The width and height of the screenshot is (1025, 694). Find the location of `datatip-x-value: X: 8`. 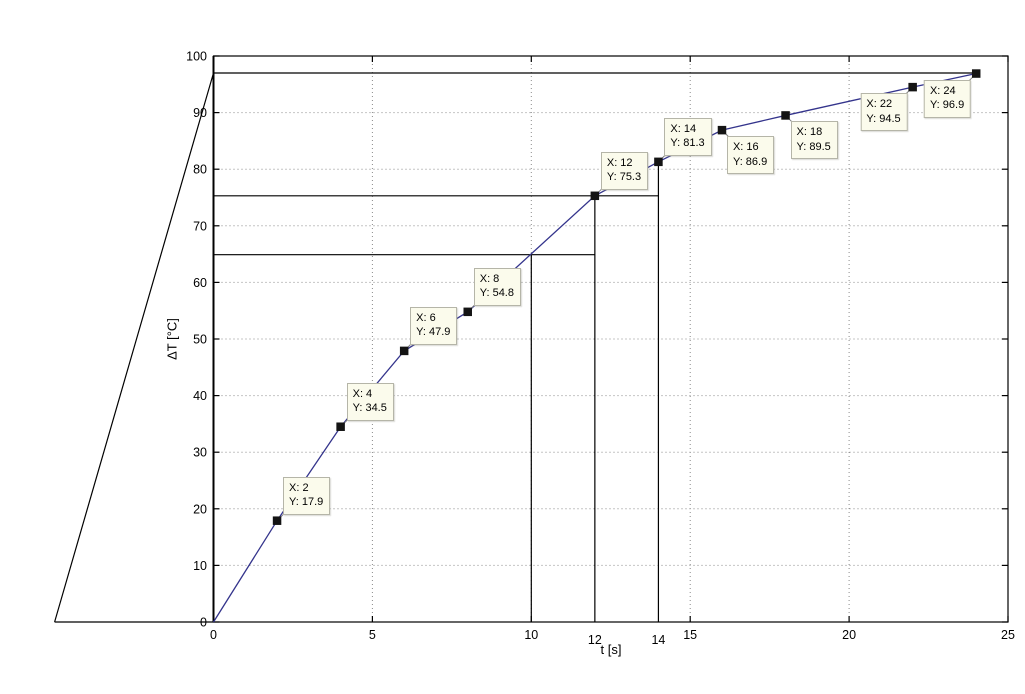

datatip-x-value: X: 8 is located at coordinates (489, 278).